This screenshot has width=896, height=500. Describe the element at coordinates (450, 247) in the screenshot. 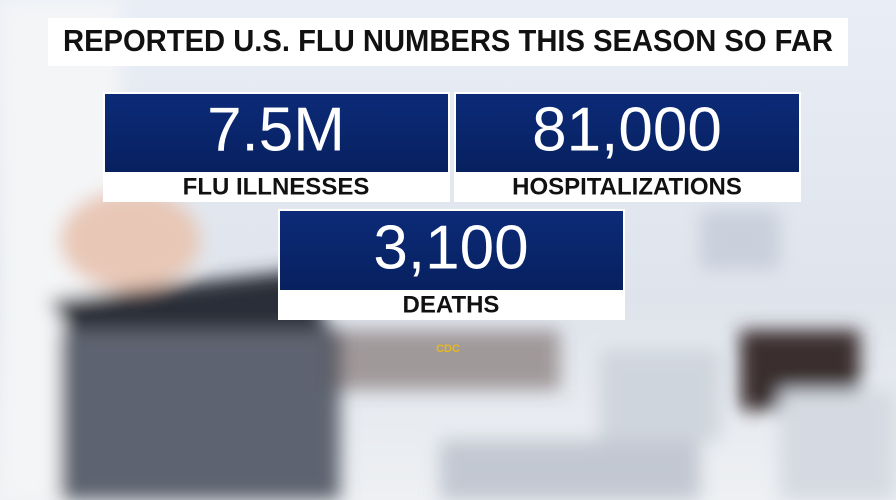

I see `stat-value: 3,100` at that location.